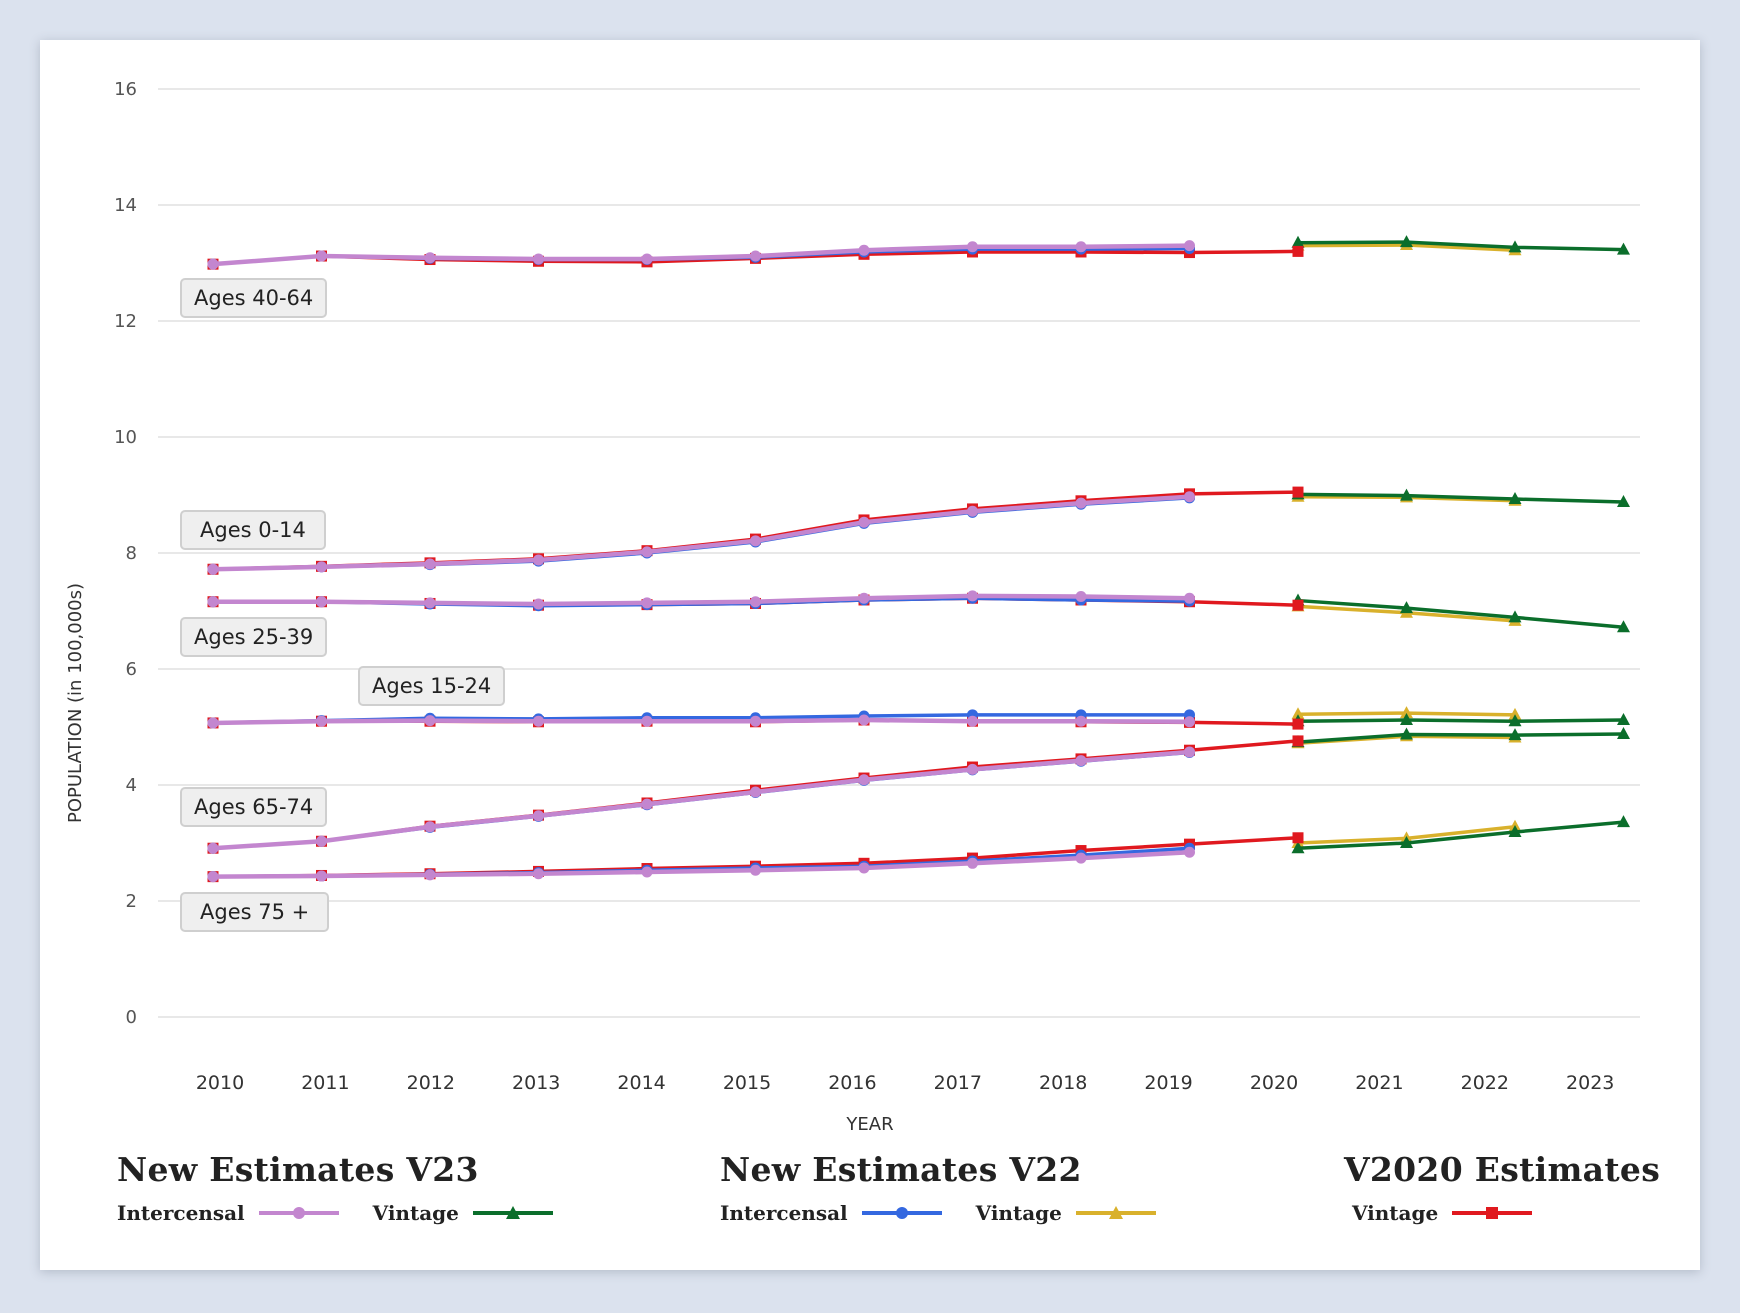 This screenshot has width=1740, height=1313. What do you see at coordinates (747, 1083) in the screenshot?
I see `x-tick-label: 2015` at bounding box center [747, 1083].